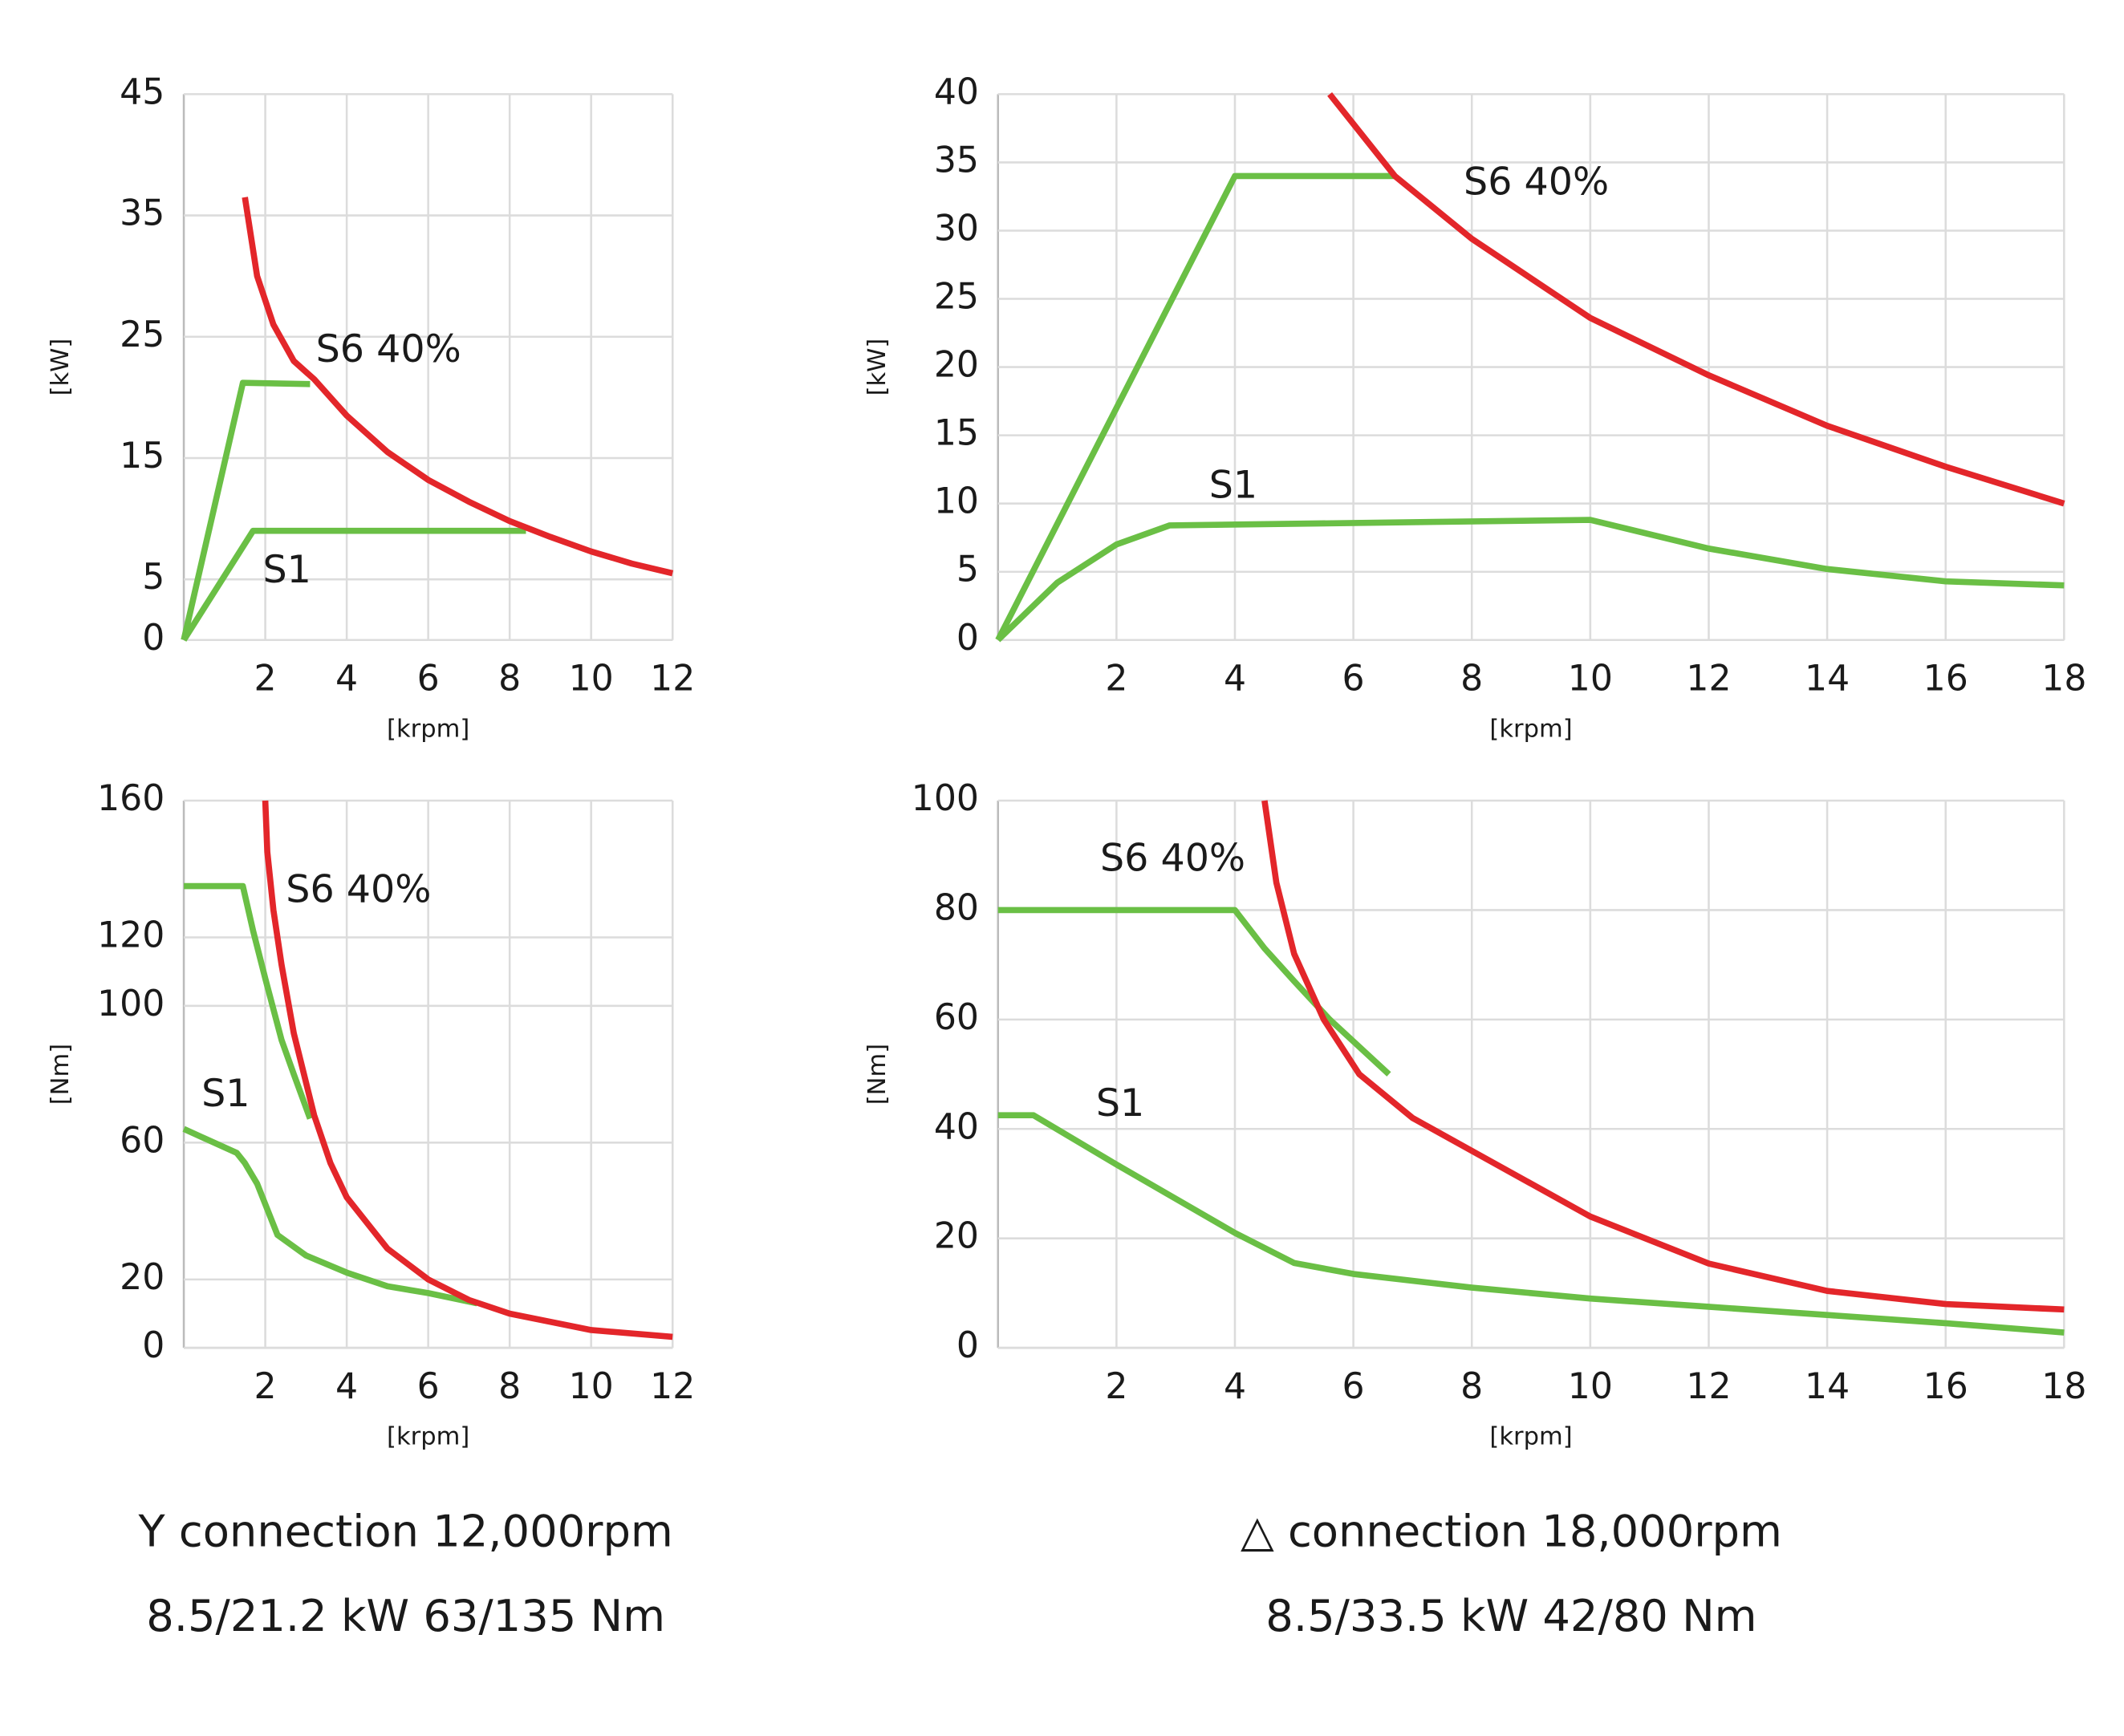  I want to click on y-tick-label: 30, so click(956, 229).